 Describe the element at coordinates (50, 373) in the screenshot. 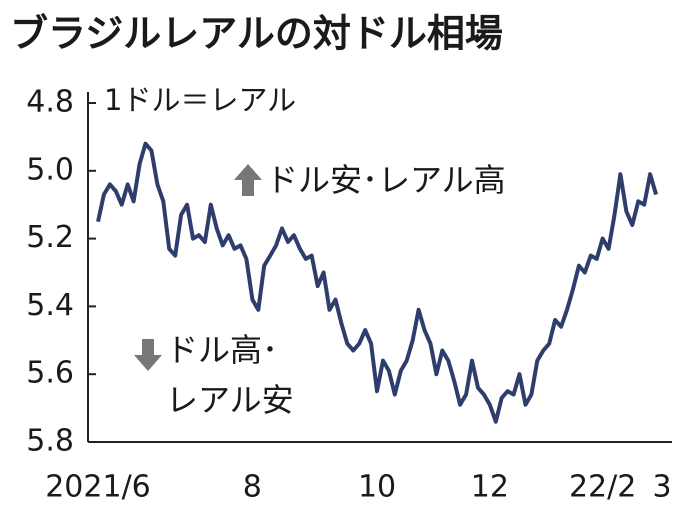

I see `y-tick-label: 5.6` at that location.